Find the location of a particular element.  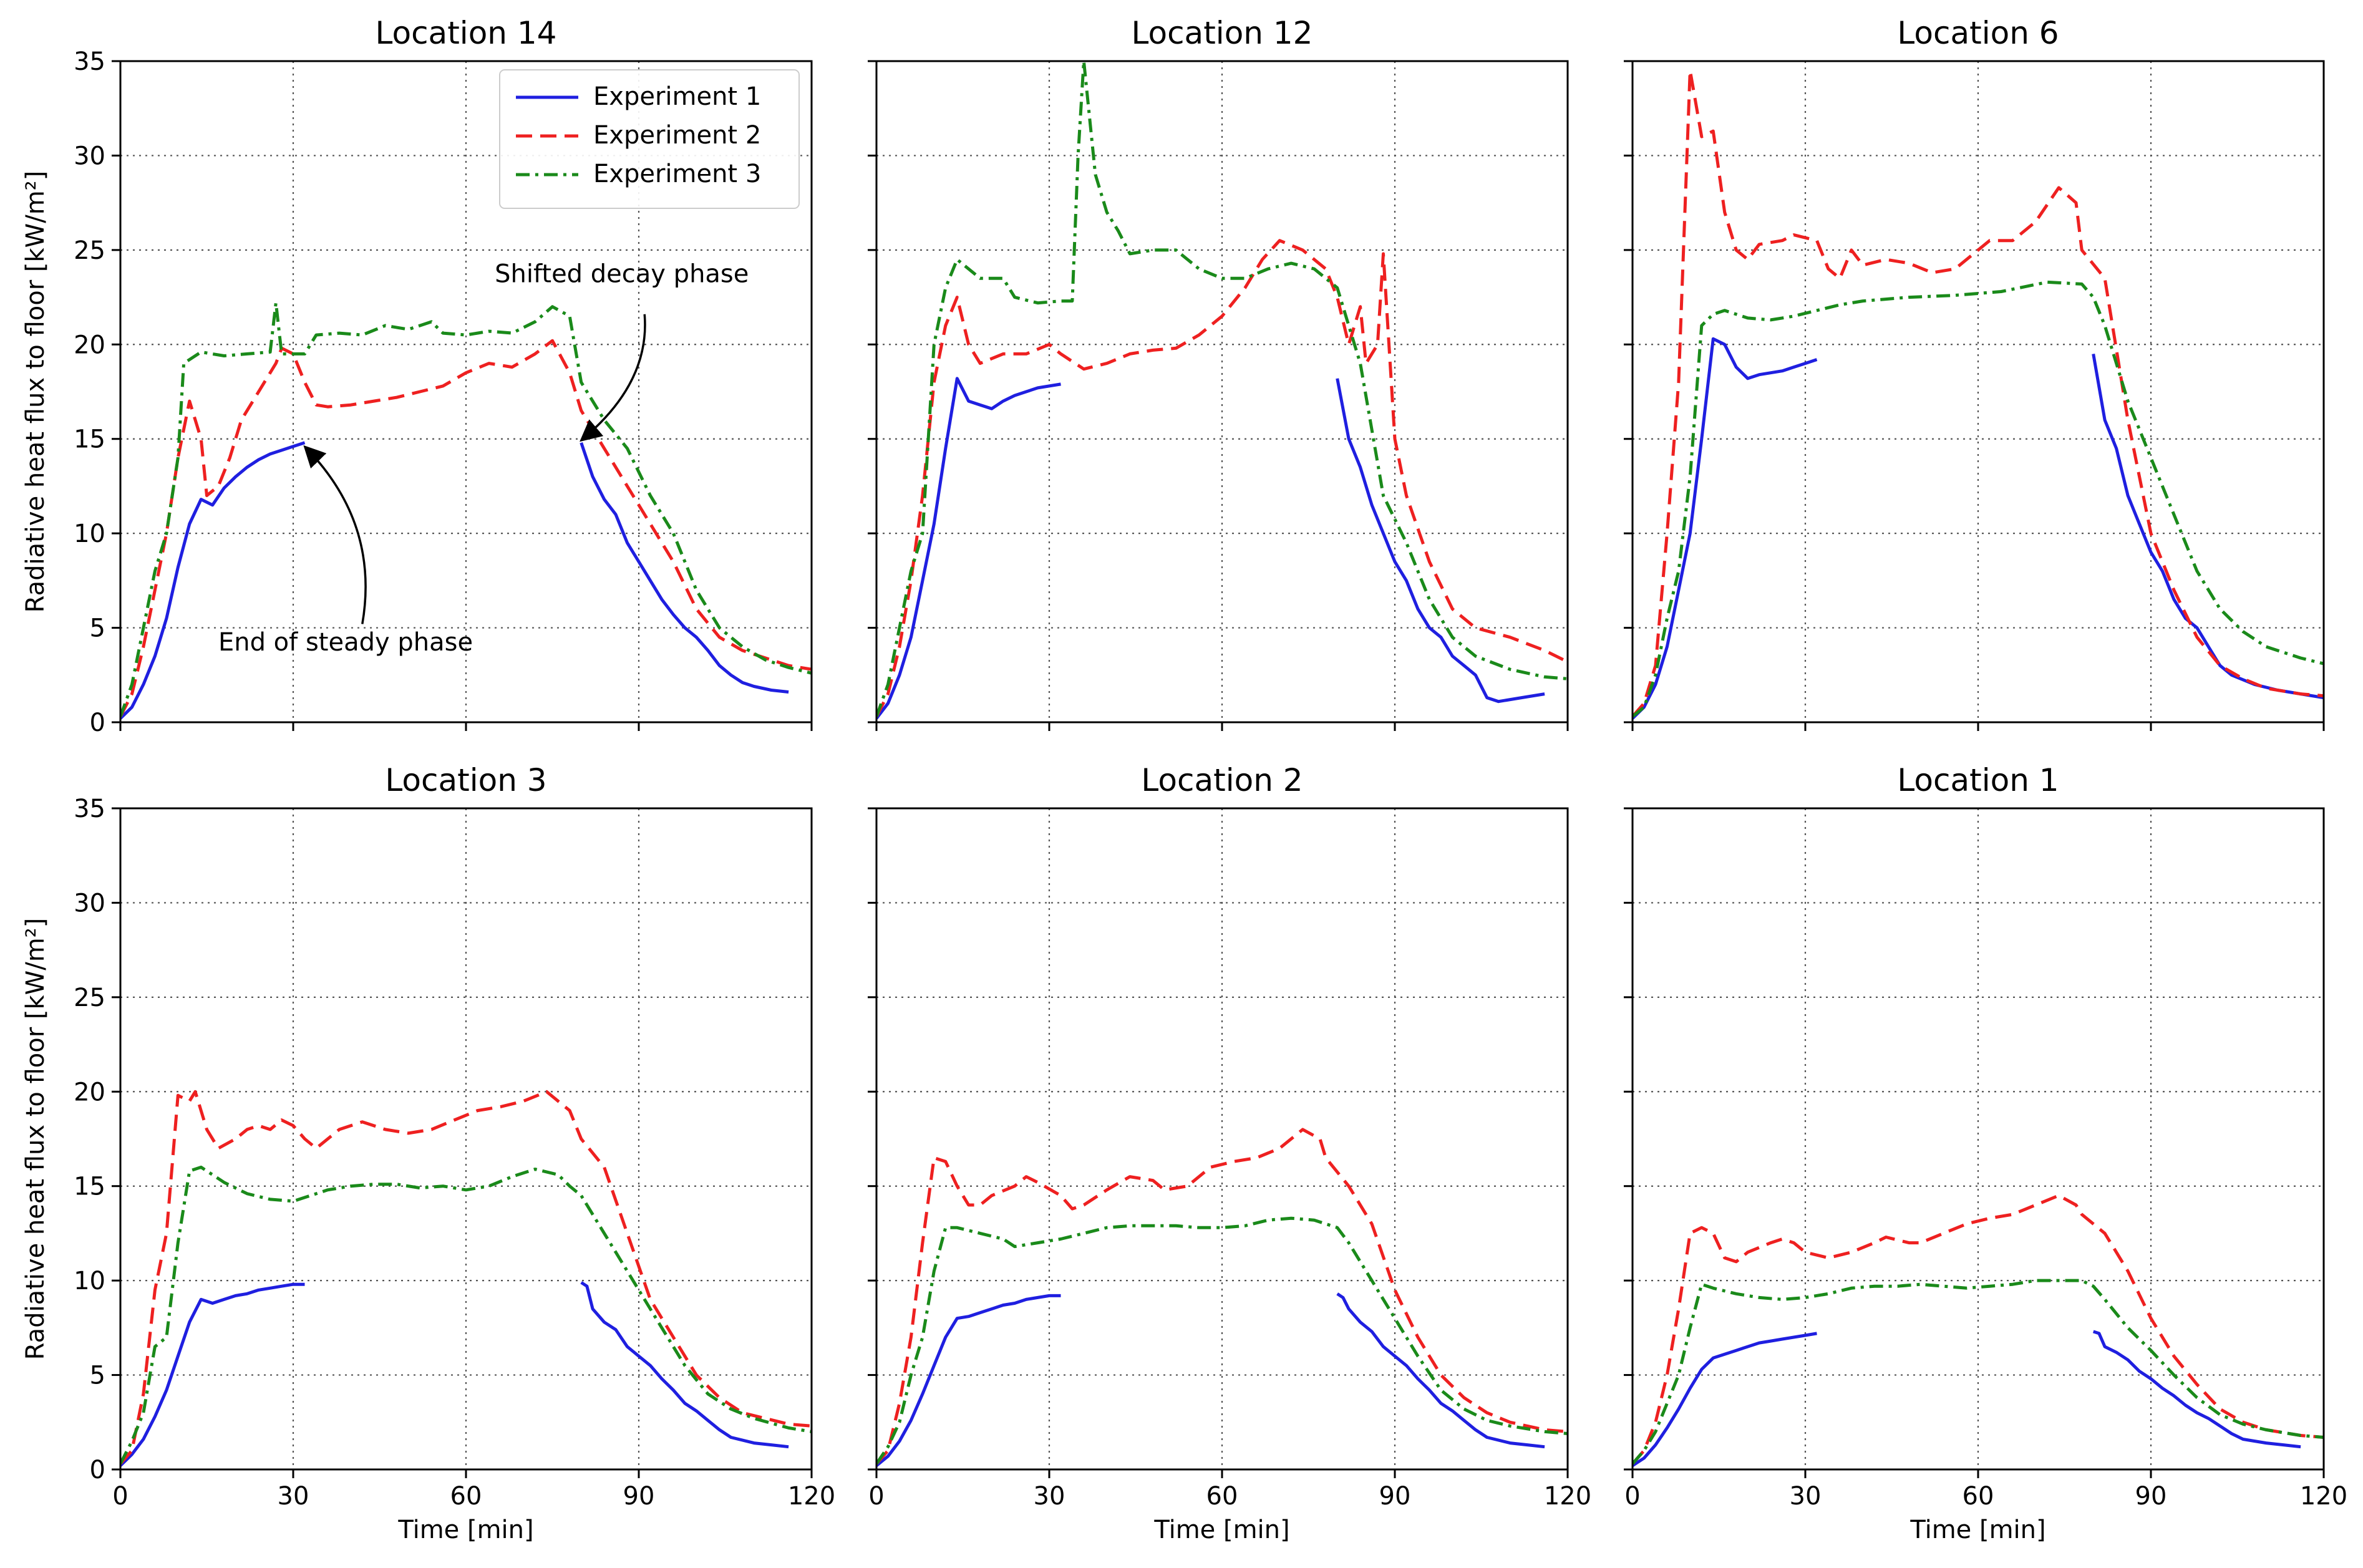

panel-location-6: Location 6 is located at coordinates (1975, 373).